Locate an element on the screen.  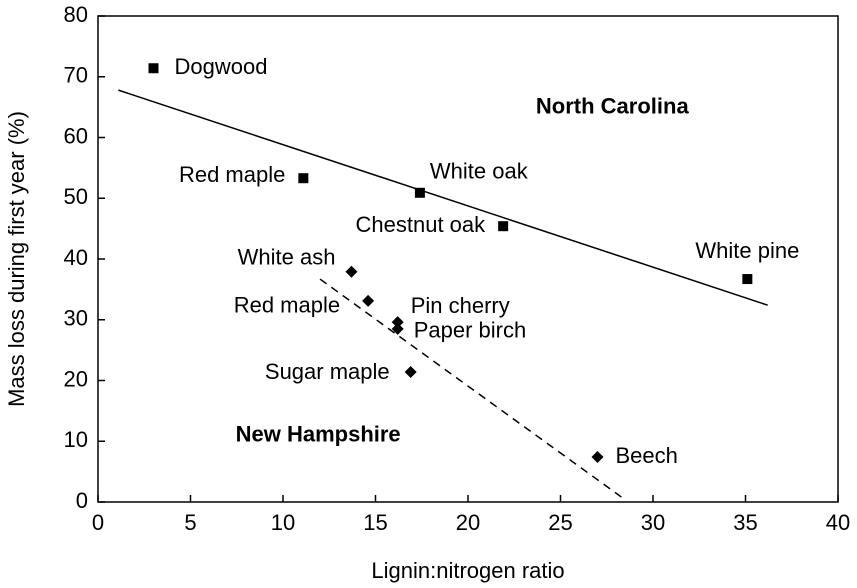
point-label: Beech is located at coordinates (647, 455).